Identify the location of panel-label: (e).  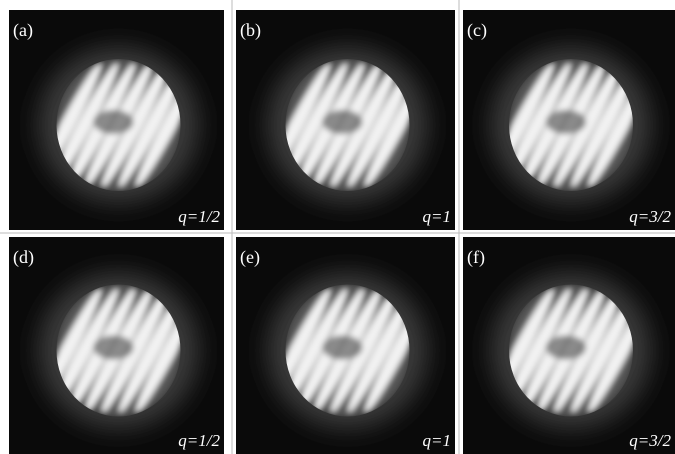
(250, 257).